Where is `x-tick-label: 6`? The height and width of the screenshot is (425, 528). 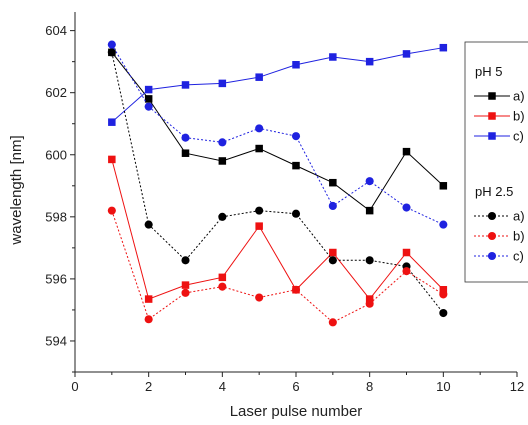 x-tick-label: 6 is located at coordinates (295, 386).